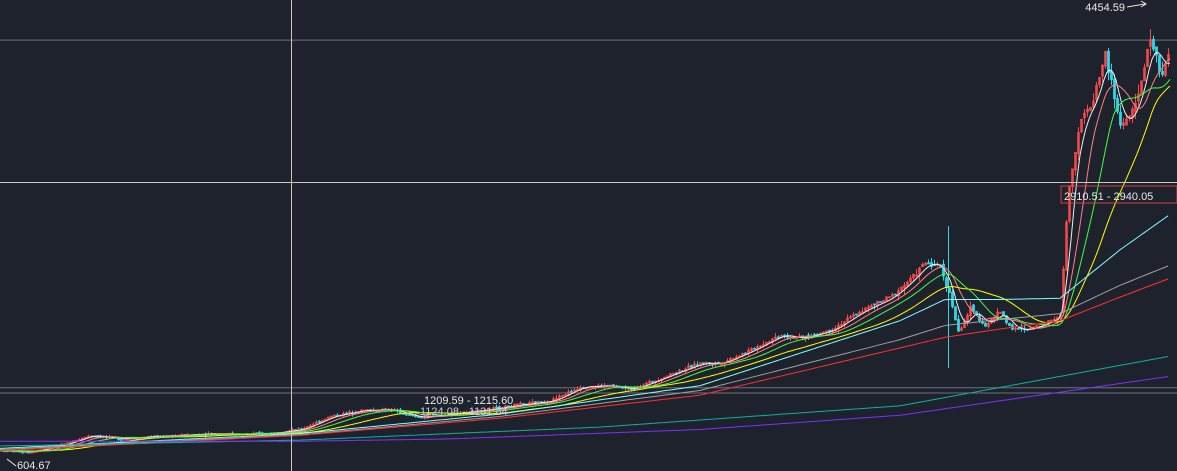  What do you see at coordinates (584, 409) in the screenshot?
I see `moving-average-line` at bounding box center [584, 409].